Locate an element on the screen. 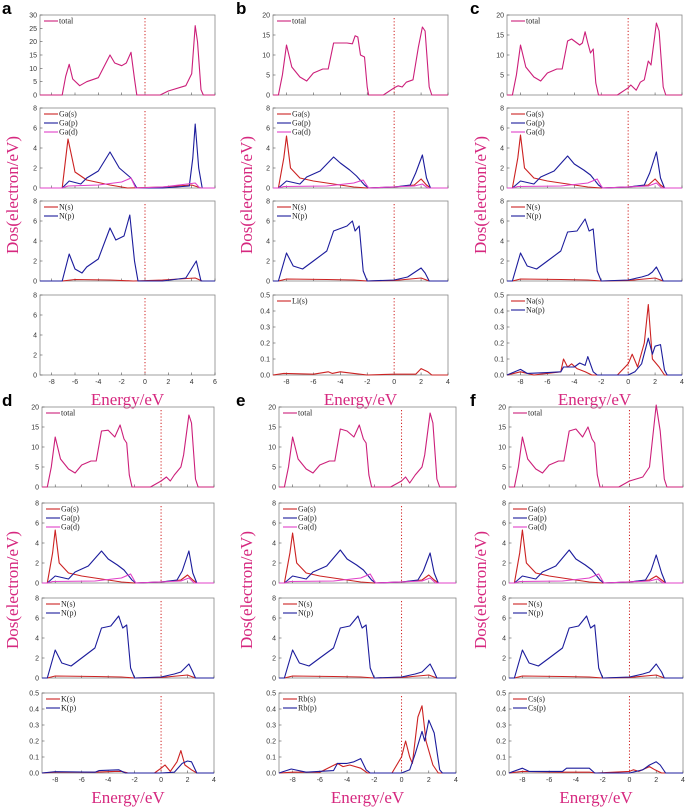 This screenshot has height=809, width=685. legend-label: K(p) is located at coordinates (68, 708).